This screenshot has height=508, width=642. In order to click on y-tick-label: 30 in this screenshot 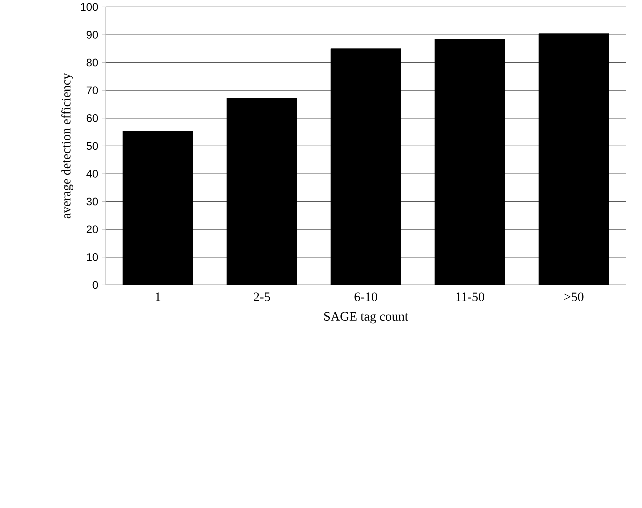, I will do `click(92, 202)`.